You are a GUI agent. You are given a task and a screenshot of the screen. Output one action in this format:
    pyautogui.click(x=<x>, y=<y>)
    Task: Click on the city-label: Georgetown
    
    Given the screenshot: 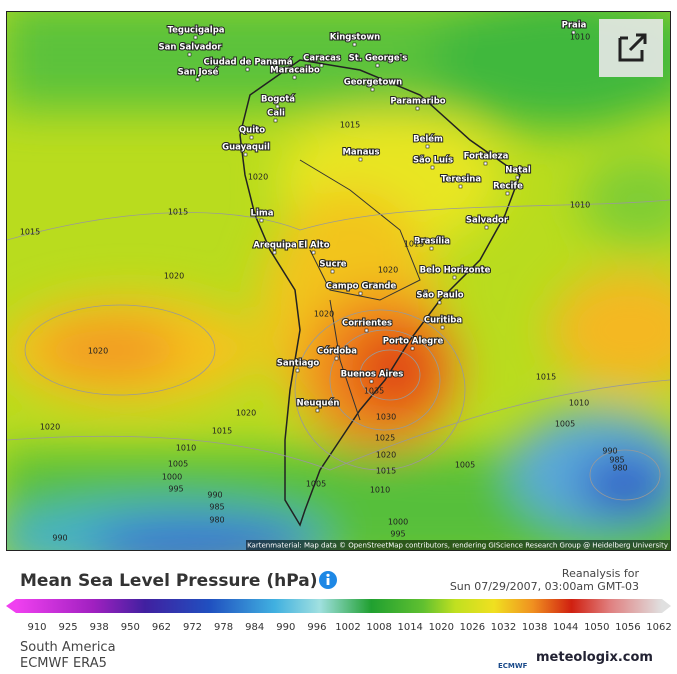 What is the action you would take?
    pyautogui.click(x=373, y=83)
    